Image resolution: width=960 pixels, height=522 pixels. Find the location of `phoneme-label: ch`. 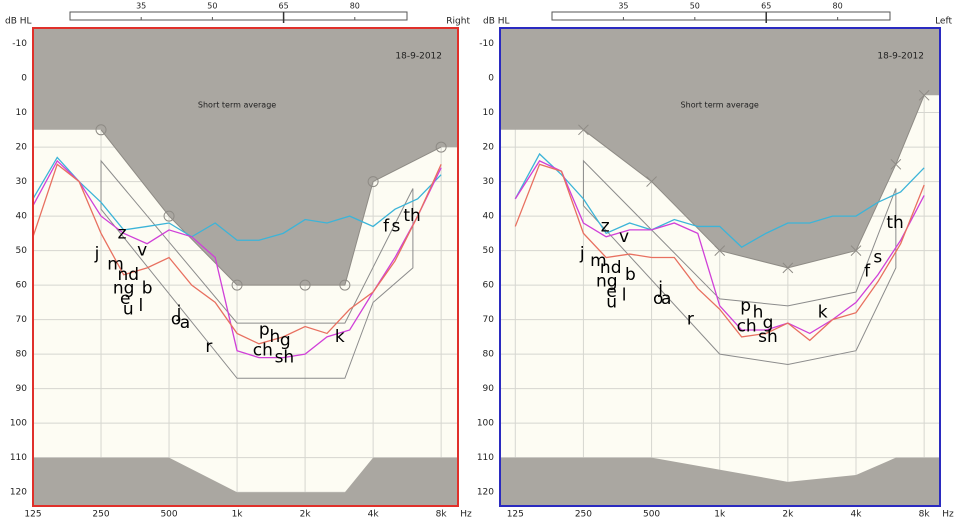

phoneme-label: ch is located at coordinates (263, 351).